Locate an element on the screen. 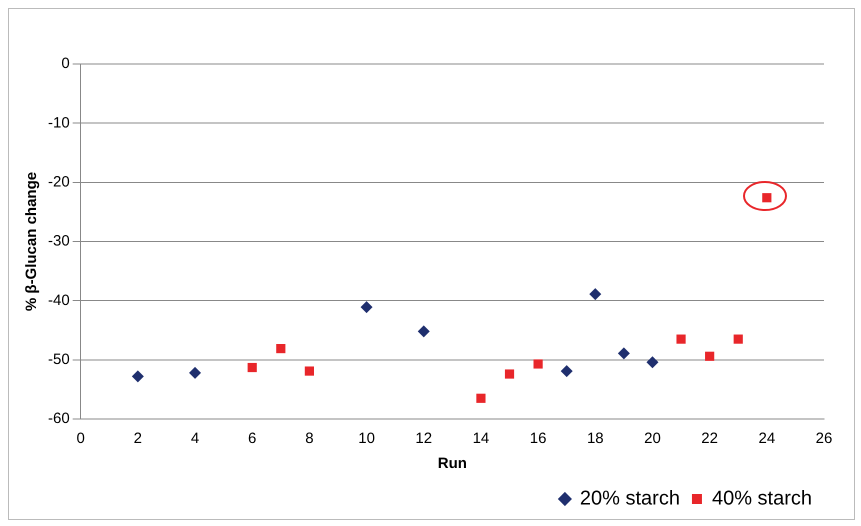 The image size is (861, 526). x-tick-label: 20 is located at coordinates (652, 439).